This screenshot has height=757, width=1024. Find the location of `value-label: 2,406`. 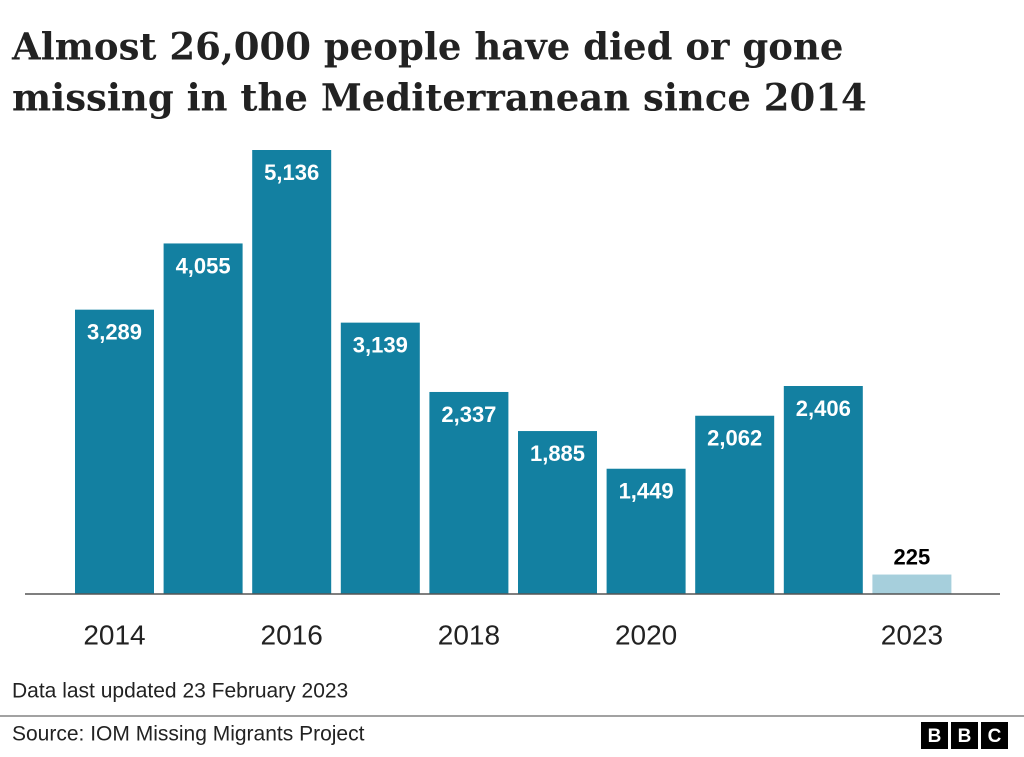

value-label: 2,406 is located at coordinates (823, 408).